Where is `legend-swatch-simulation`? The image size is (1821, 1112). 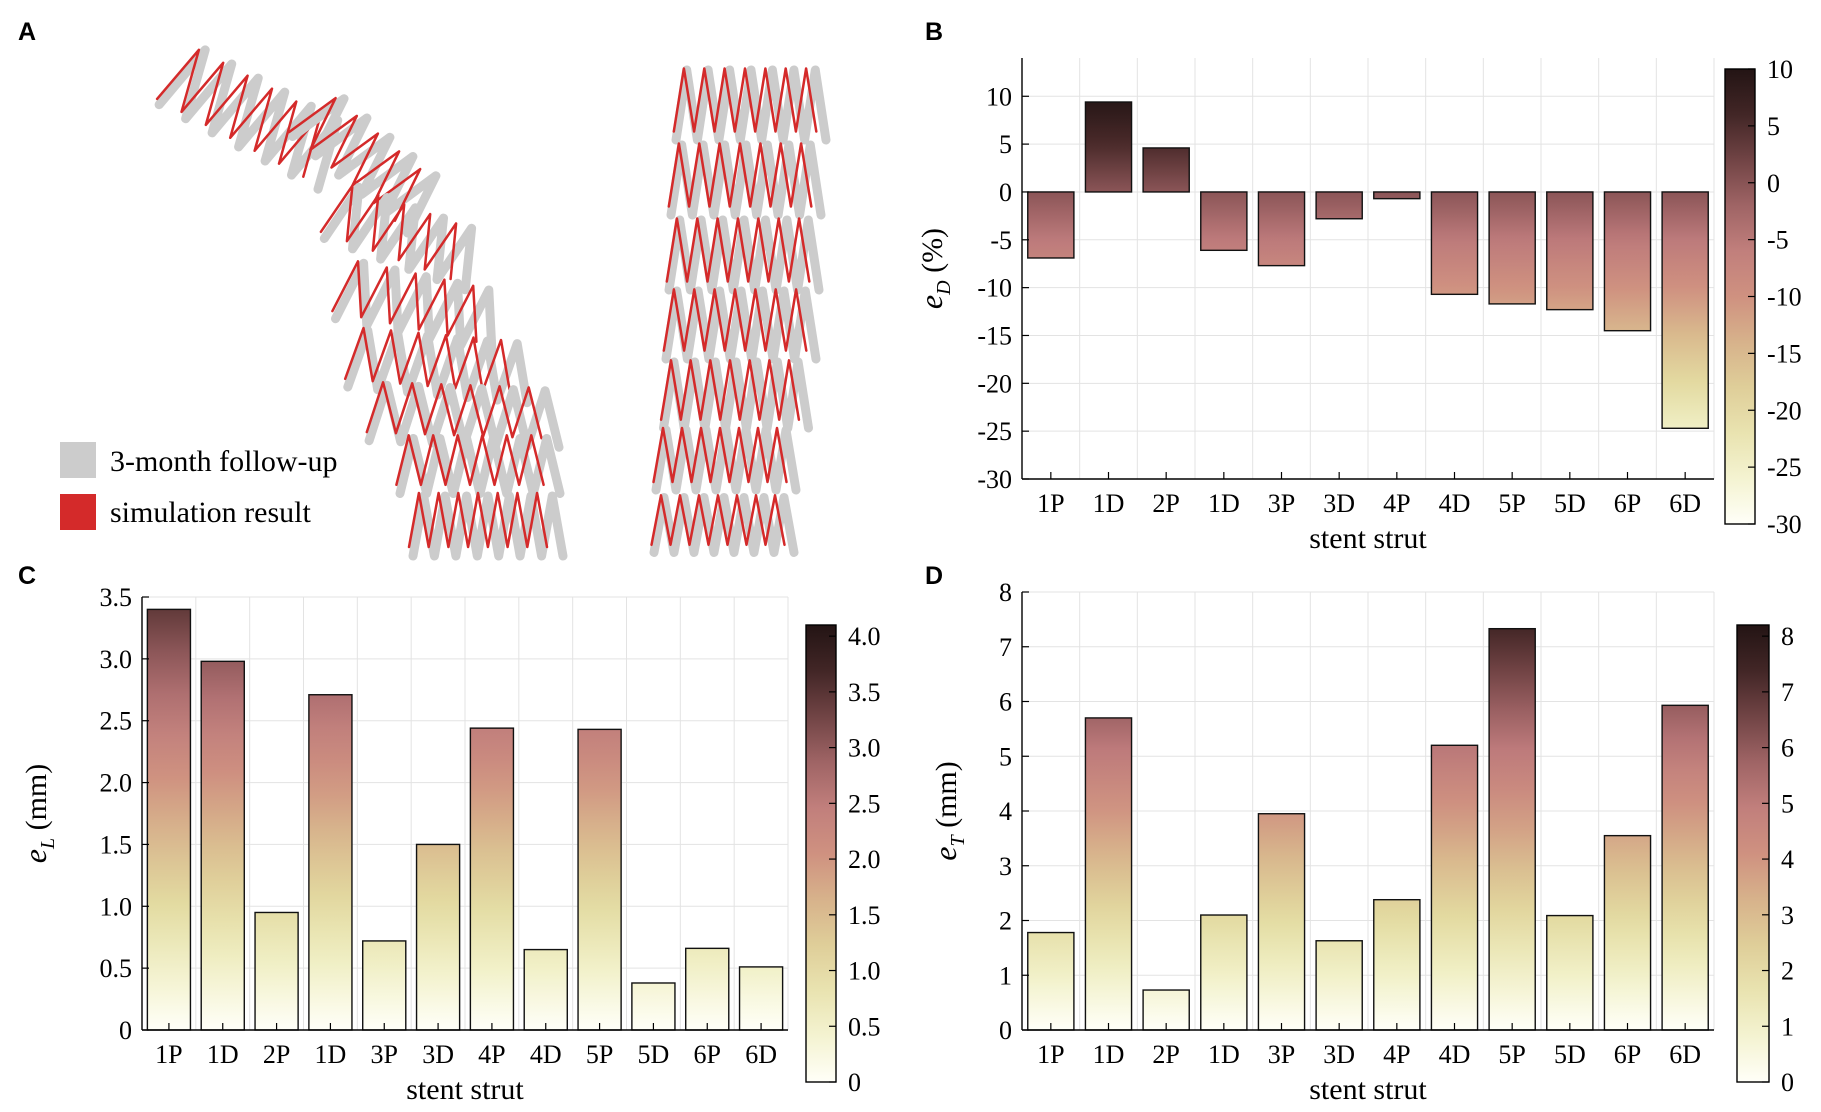 legend-swatch-simulation is located at coordinates (78, 512).